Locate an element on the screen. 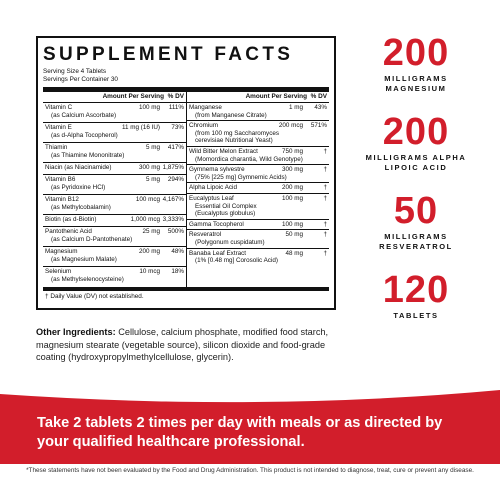 The width and height of the screenshot is (500, 500). nutrient-source: (as Methylcobalamin) is located at coordinates (81, 207).